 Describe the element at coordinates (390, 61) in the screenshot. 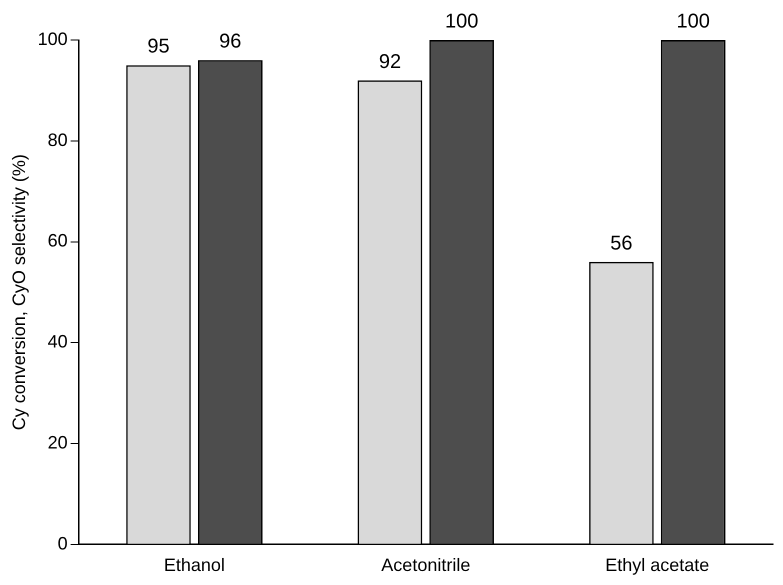

I see `data-label: 92` at that location.